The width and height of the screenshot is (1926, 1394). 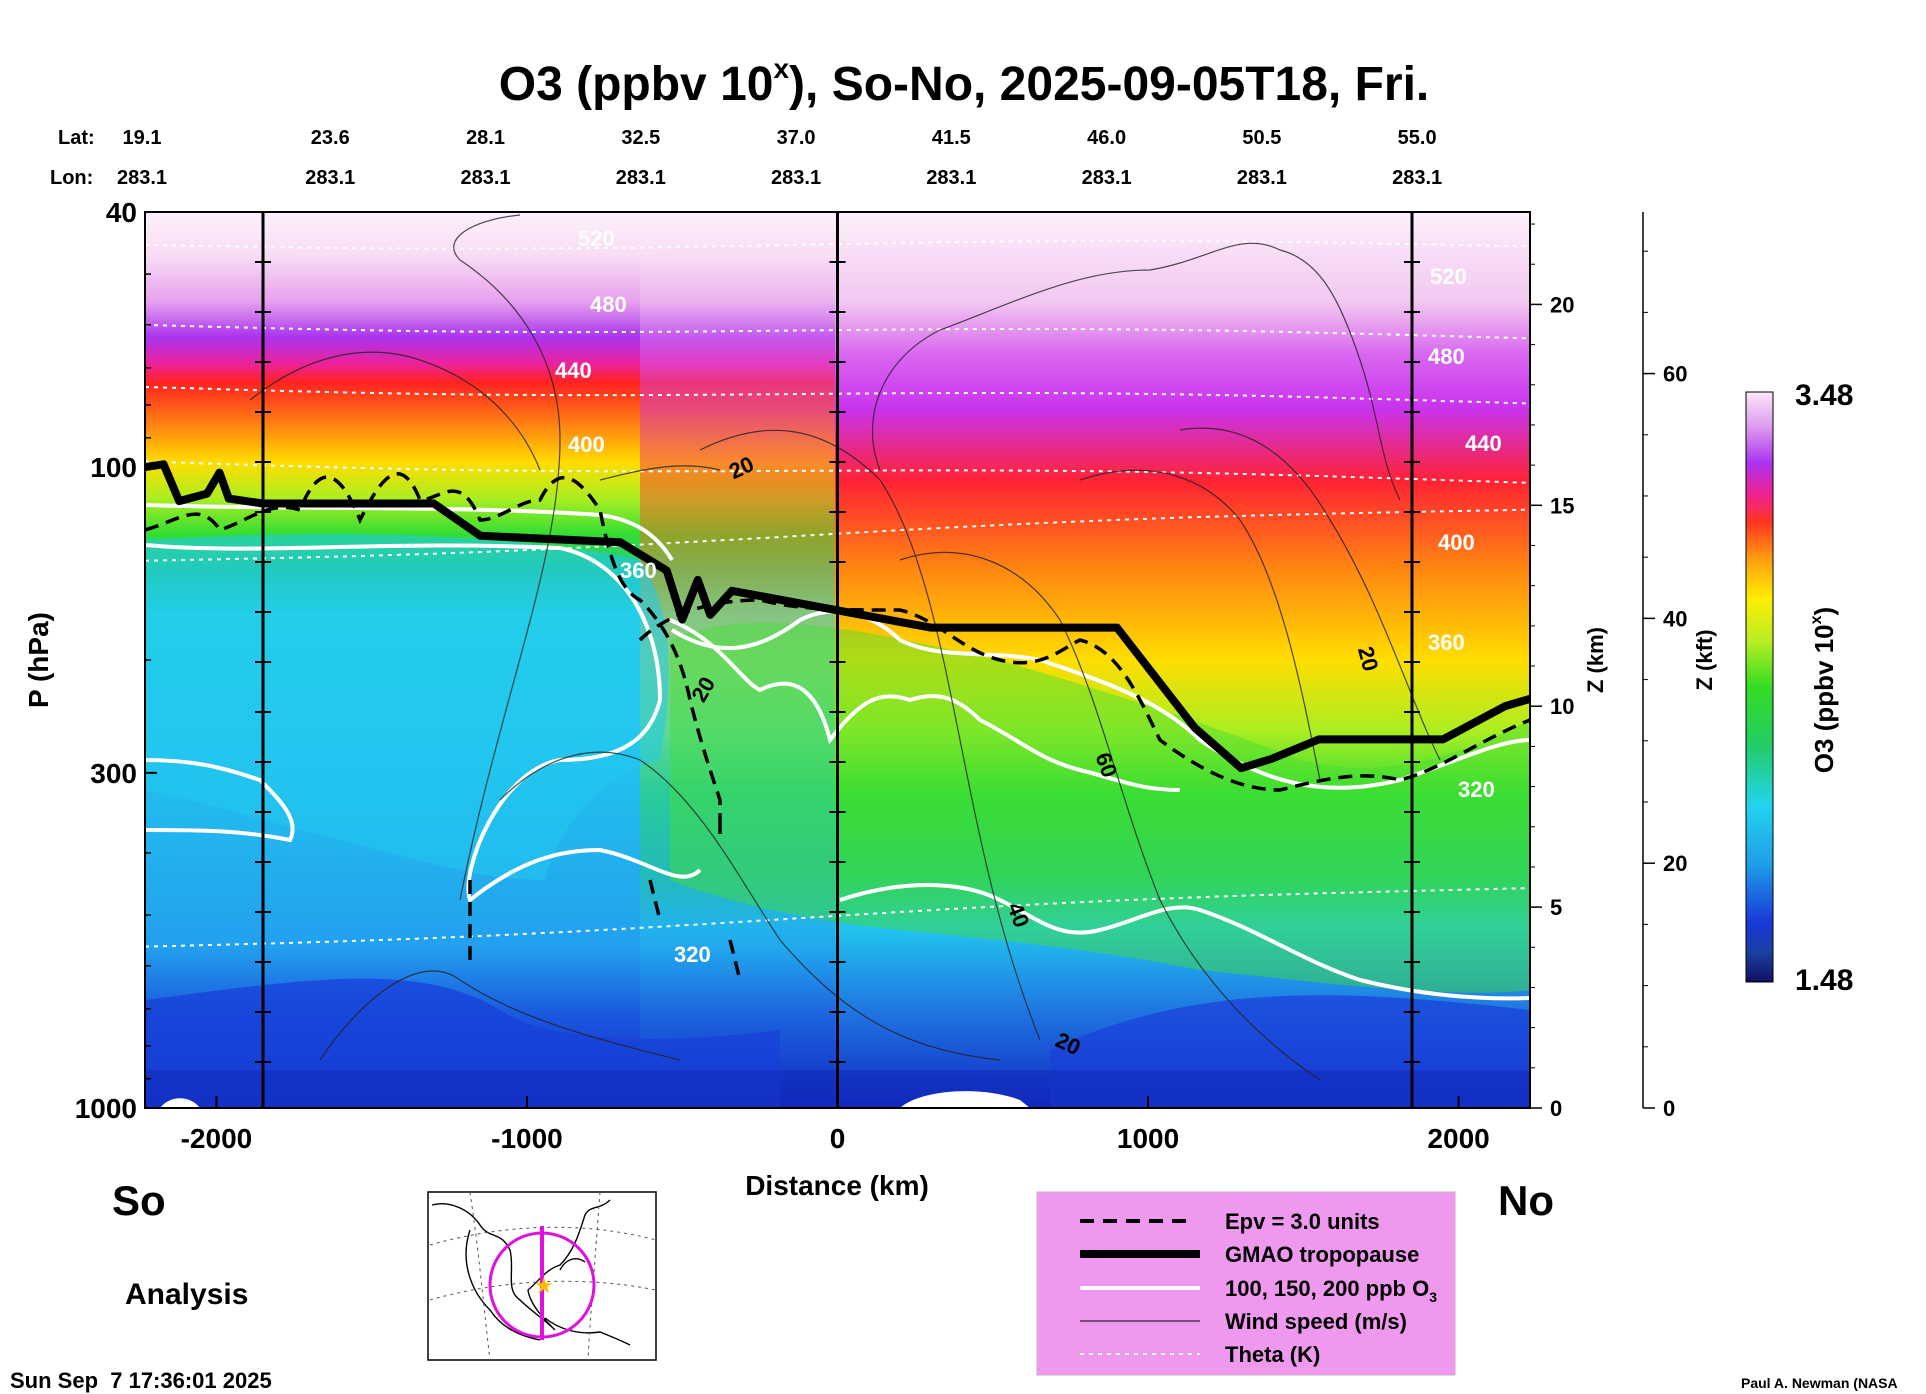 What do you see at coordinates (1562, 505) in the screenshot?
I see `zkm-tick-label: 15` at bounding box center [1562, 505].